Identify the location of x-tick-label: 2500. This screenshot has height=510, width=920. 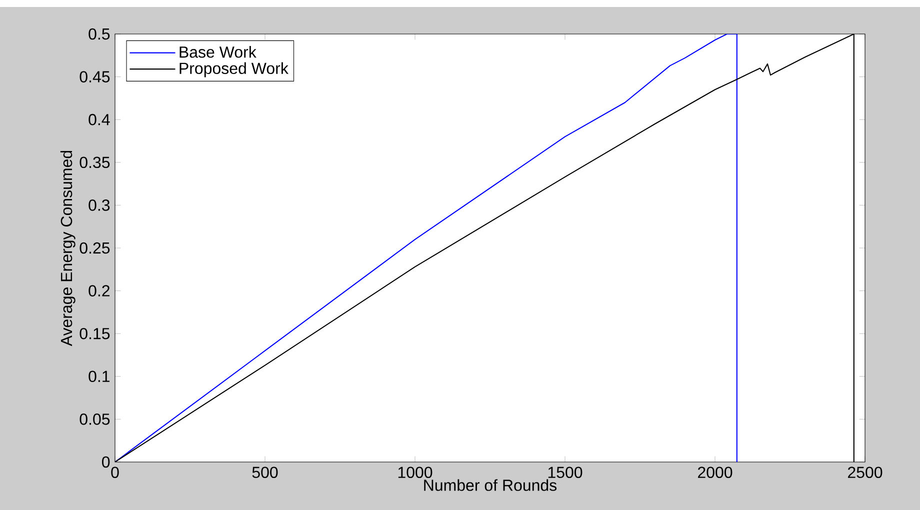
(865, 472).